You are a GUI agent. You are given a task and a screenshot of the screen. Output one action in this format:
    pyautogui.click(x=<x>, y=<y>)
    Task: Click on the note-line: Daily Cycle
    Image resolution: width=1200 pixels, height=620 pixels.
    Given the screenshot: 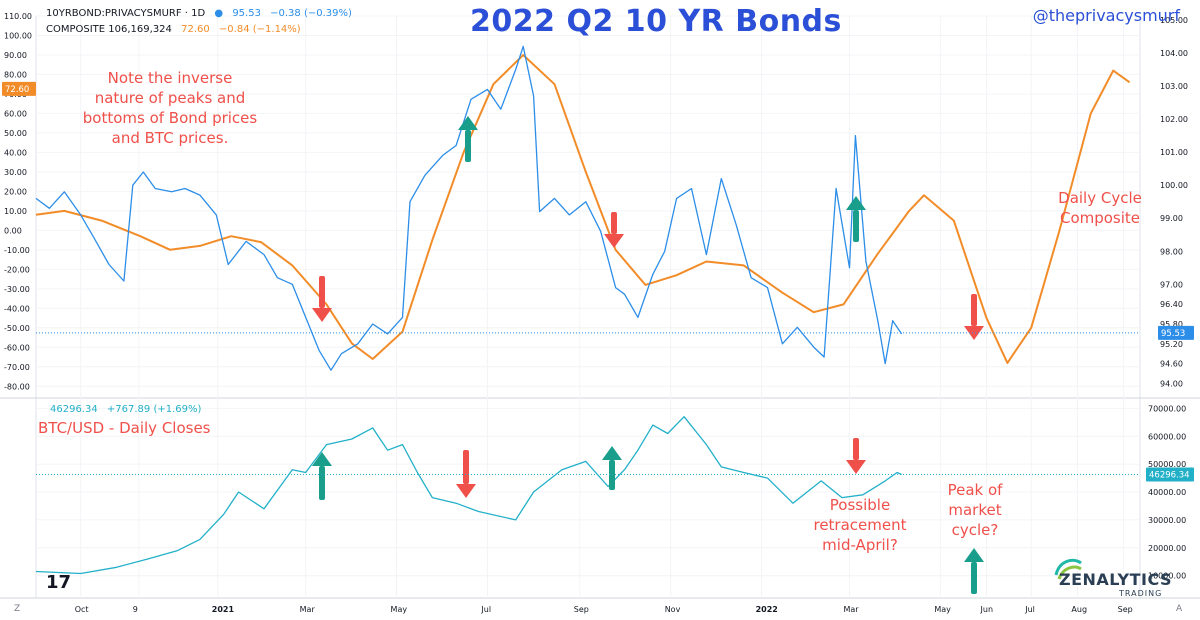 What is the action you would take?
    pyautogui.click(x=1100, y=198)
    